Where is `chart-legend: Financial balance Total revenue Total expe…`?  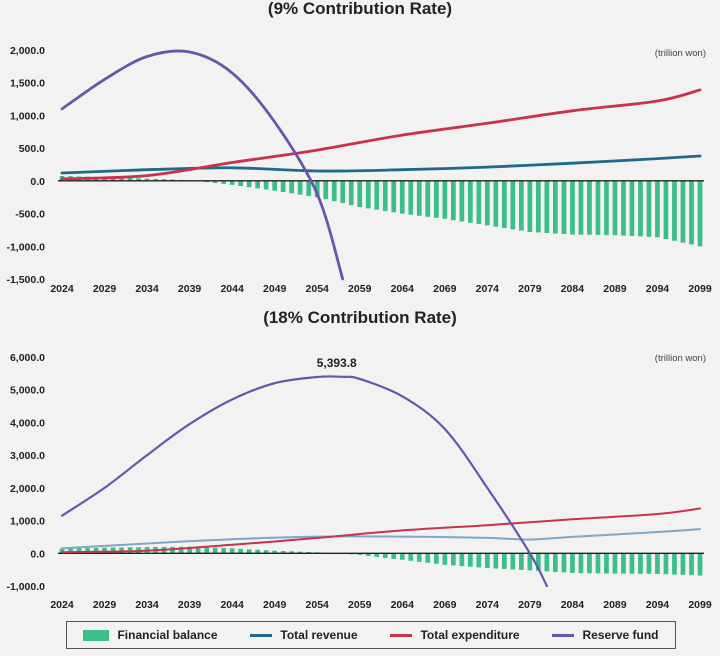
chart-legend: Financial balance Total revenue Total expe… is located at coordinates (371, 635).